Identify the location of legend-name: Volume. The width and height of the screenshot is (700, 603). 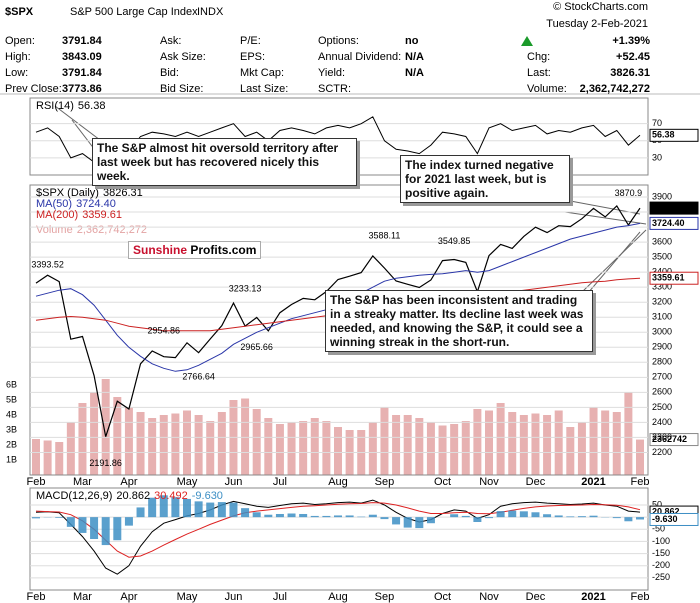
(54, 230).